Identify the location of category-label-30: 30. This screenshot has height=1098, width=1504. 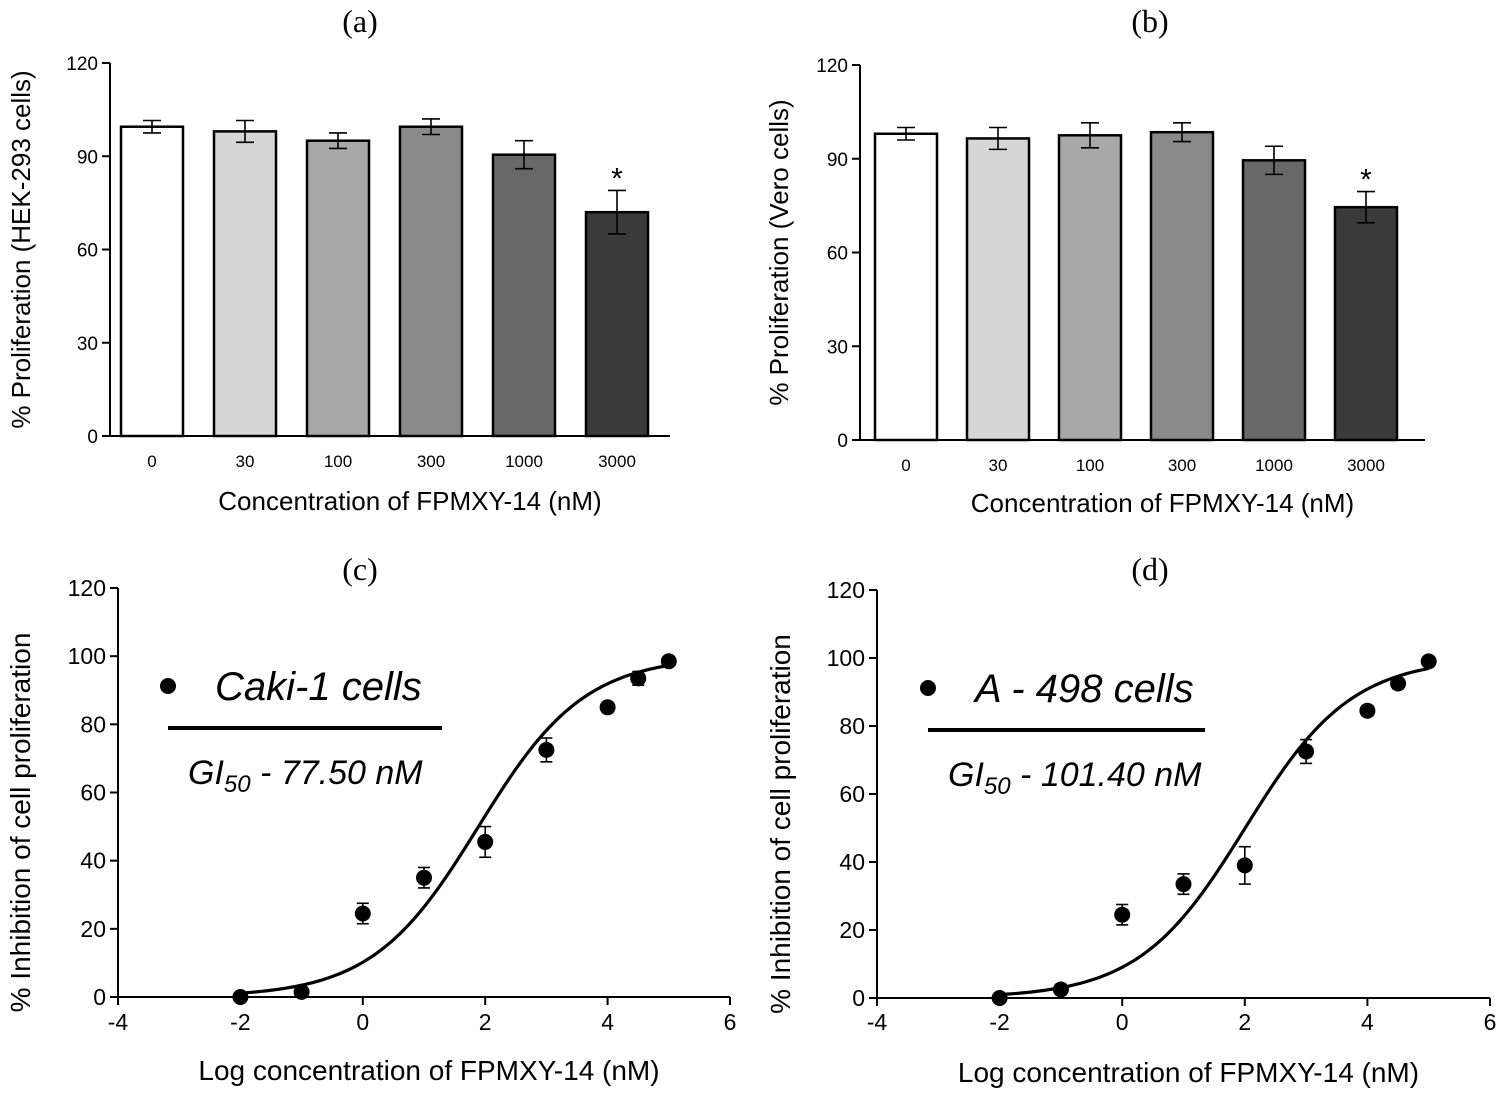
(245, 461).